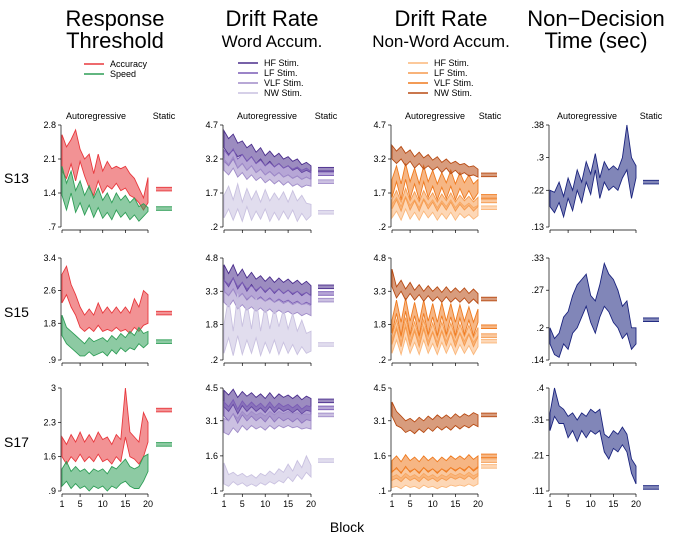  What do you see at coordinates (537, 420) in the screenshot?
I see `y-tick-label: .31` at bounding box center [537, 420].